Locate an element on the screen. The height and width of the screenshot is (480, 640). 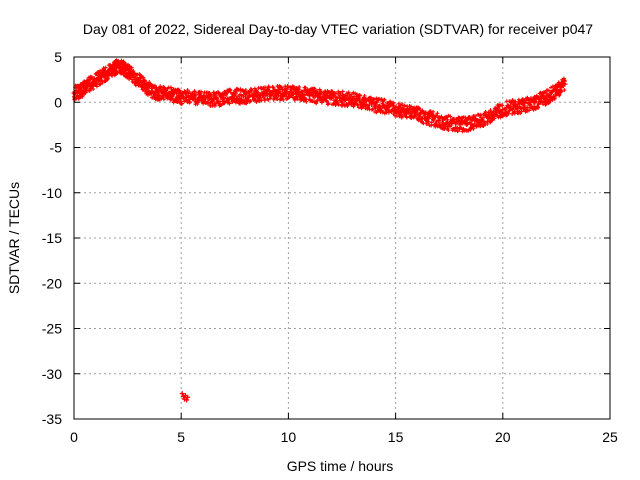
x-tick-label: 25 is located at coordinates (610, 437).